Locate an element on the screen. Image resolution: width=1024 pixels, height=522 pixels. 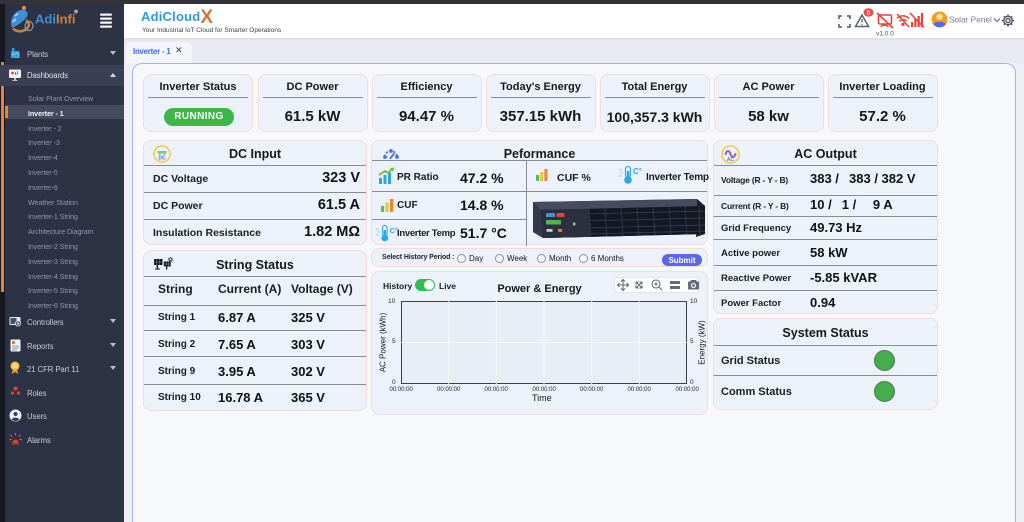
svg-text: Solar Penel is located at coordinates (970, 20).